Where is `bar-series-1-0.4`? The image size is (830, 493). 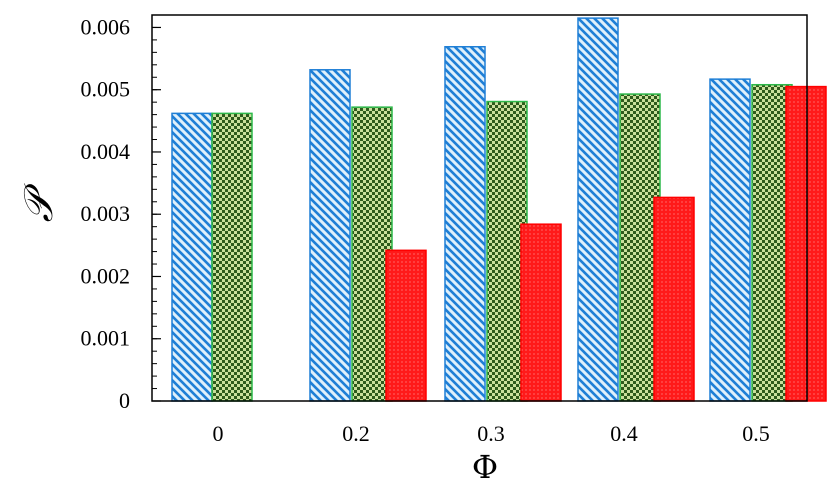 bar-series-1-0.4 is located at coordinates (598, 209).